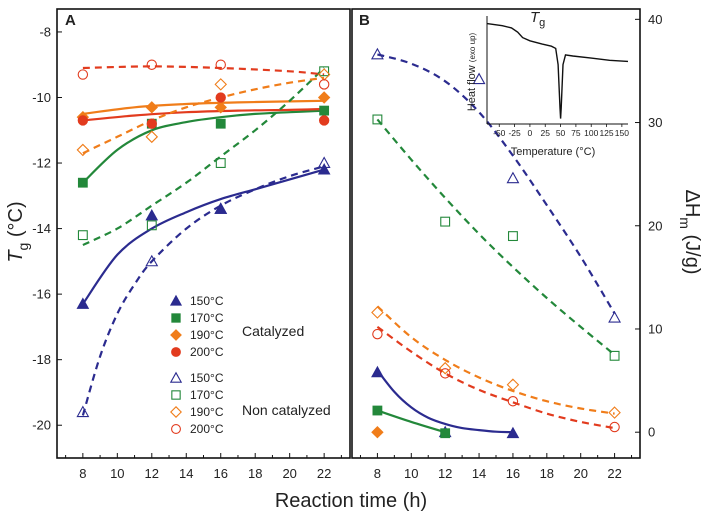 The image size is (702, 518). Describe the element at coordinates (70, 20) in the screenshot. I see `panel-a-letter: A` at that location.